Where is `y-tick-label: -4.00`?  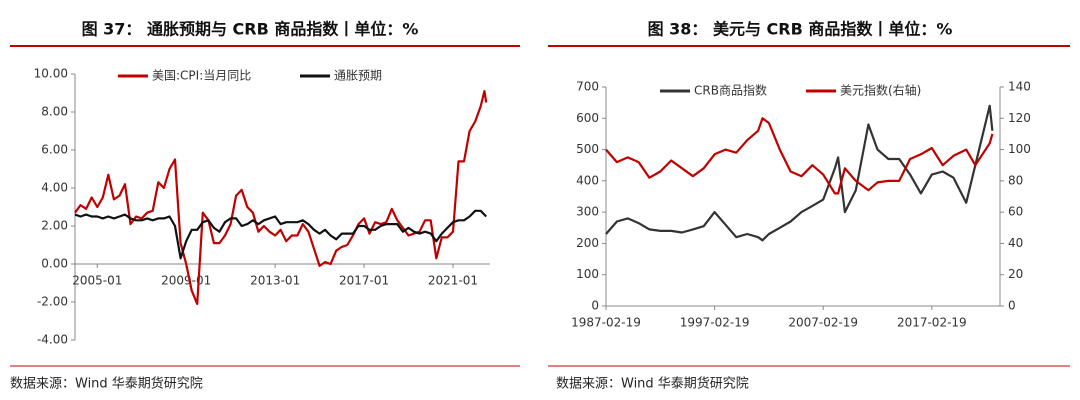 y-tick-label: -4.00 is located at coordinates (52, 340).